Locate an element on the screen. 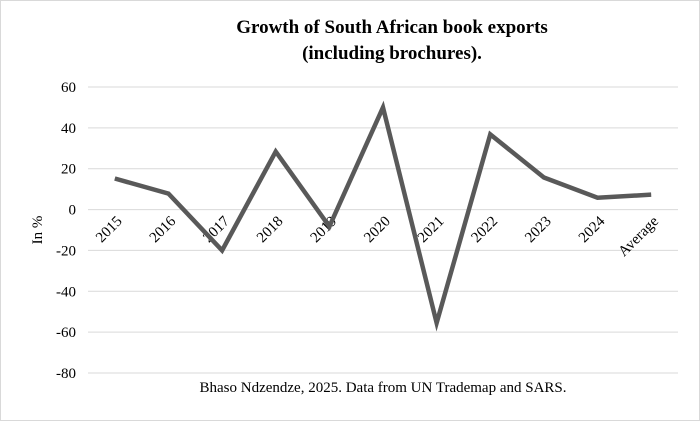 This screenshot has height=421, width=700. x-category-label: 2018 is located at coordinates (270, 230).